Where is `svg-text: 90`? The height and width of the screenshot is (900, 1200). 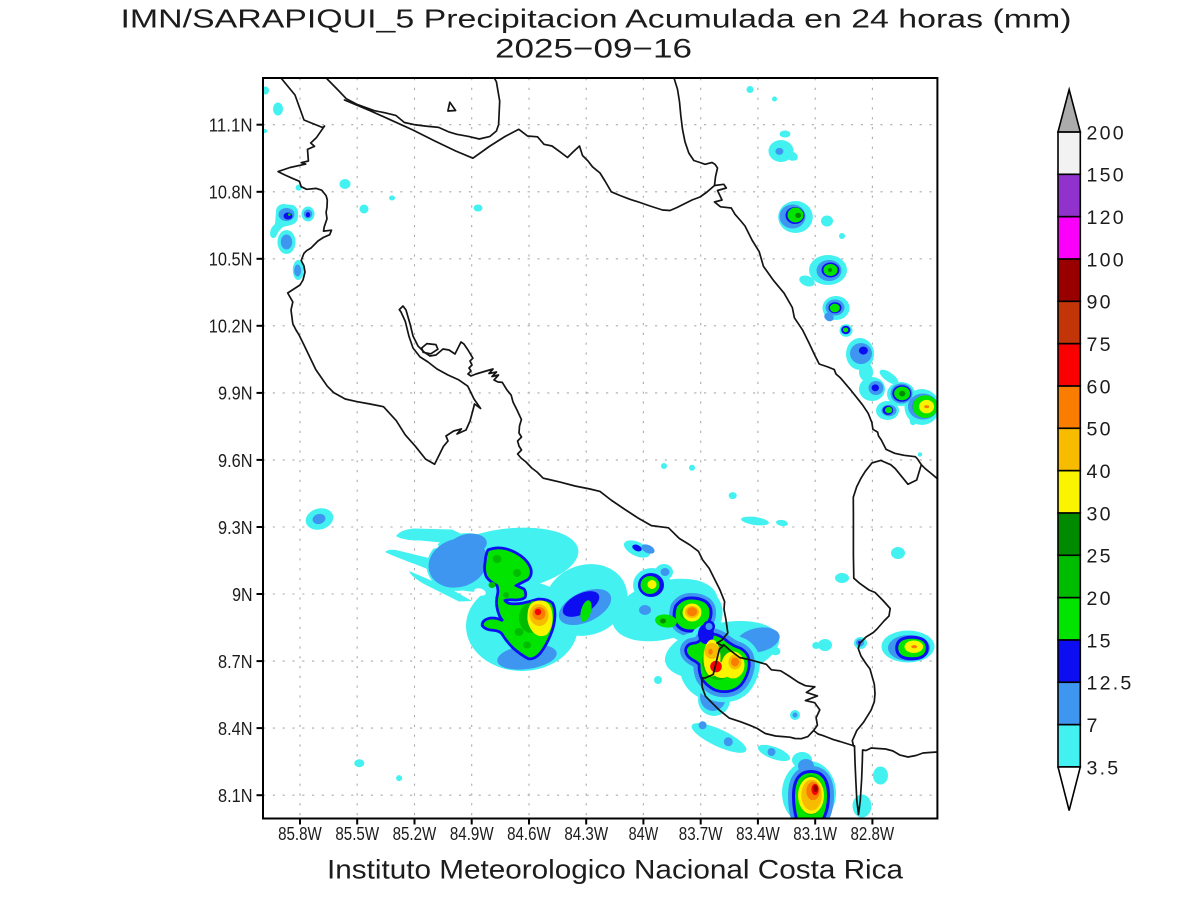
svg-text: 90 is located at coordinates (1100, 303).